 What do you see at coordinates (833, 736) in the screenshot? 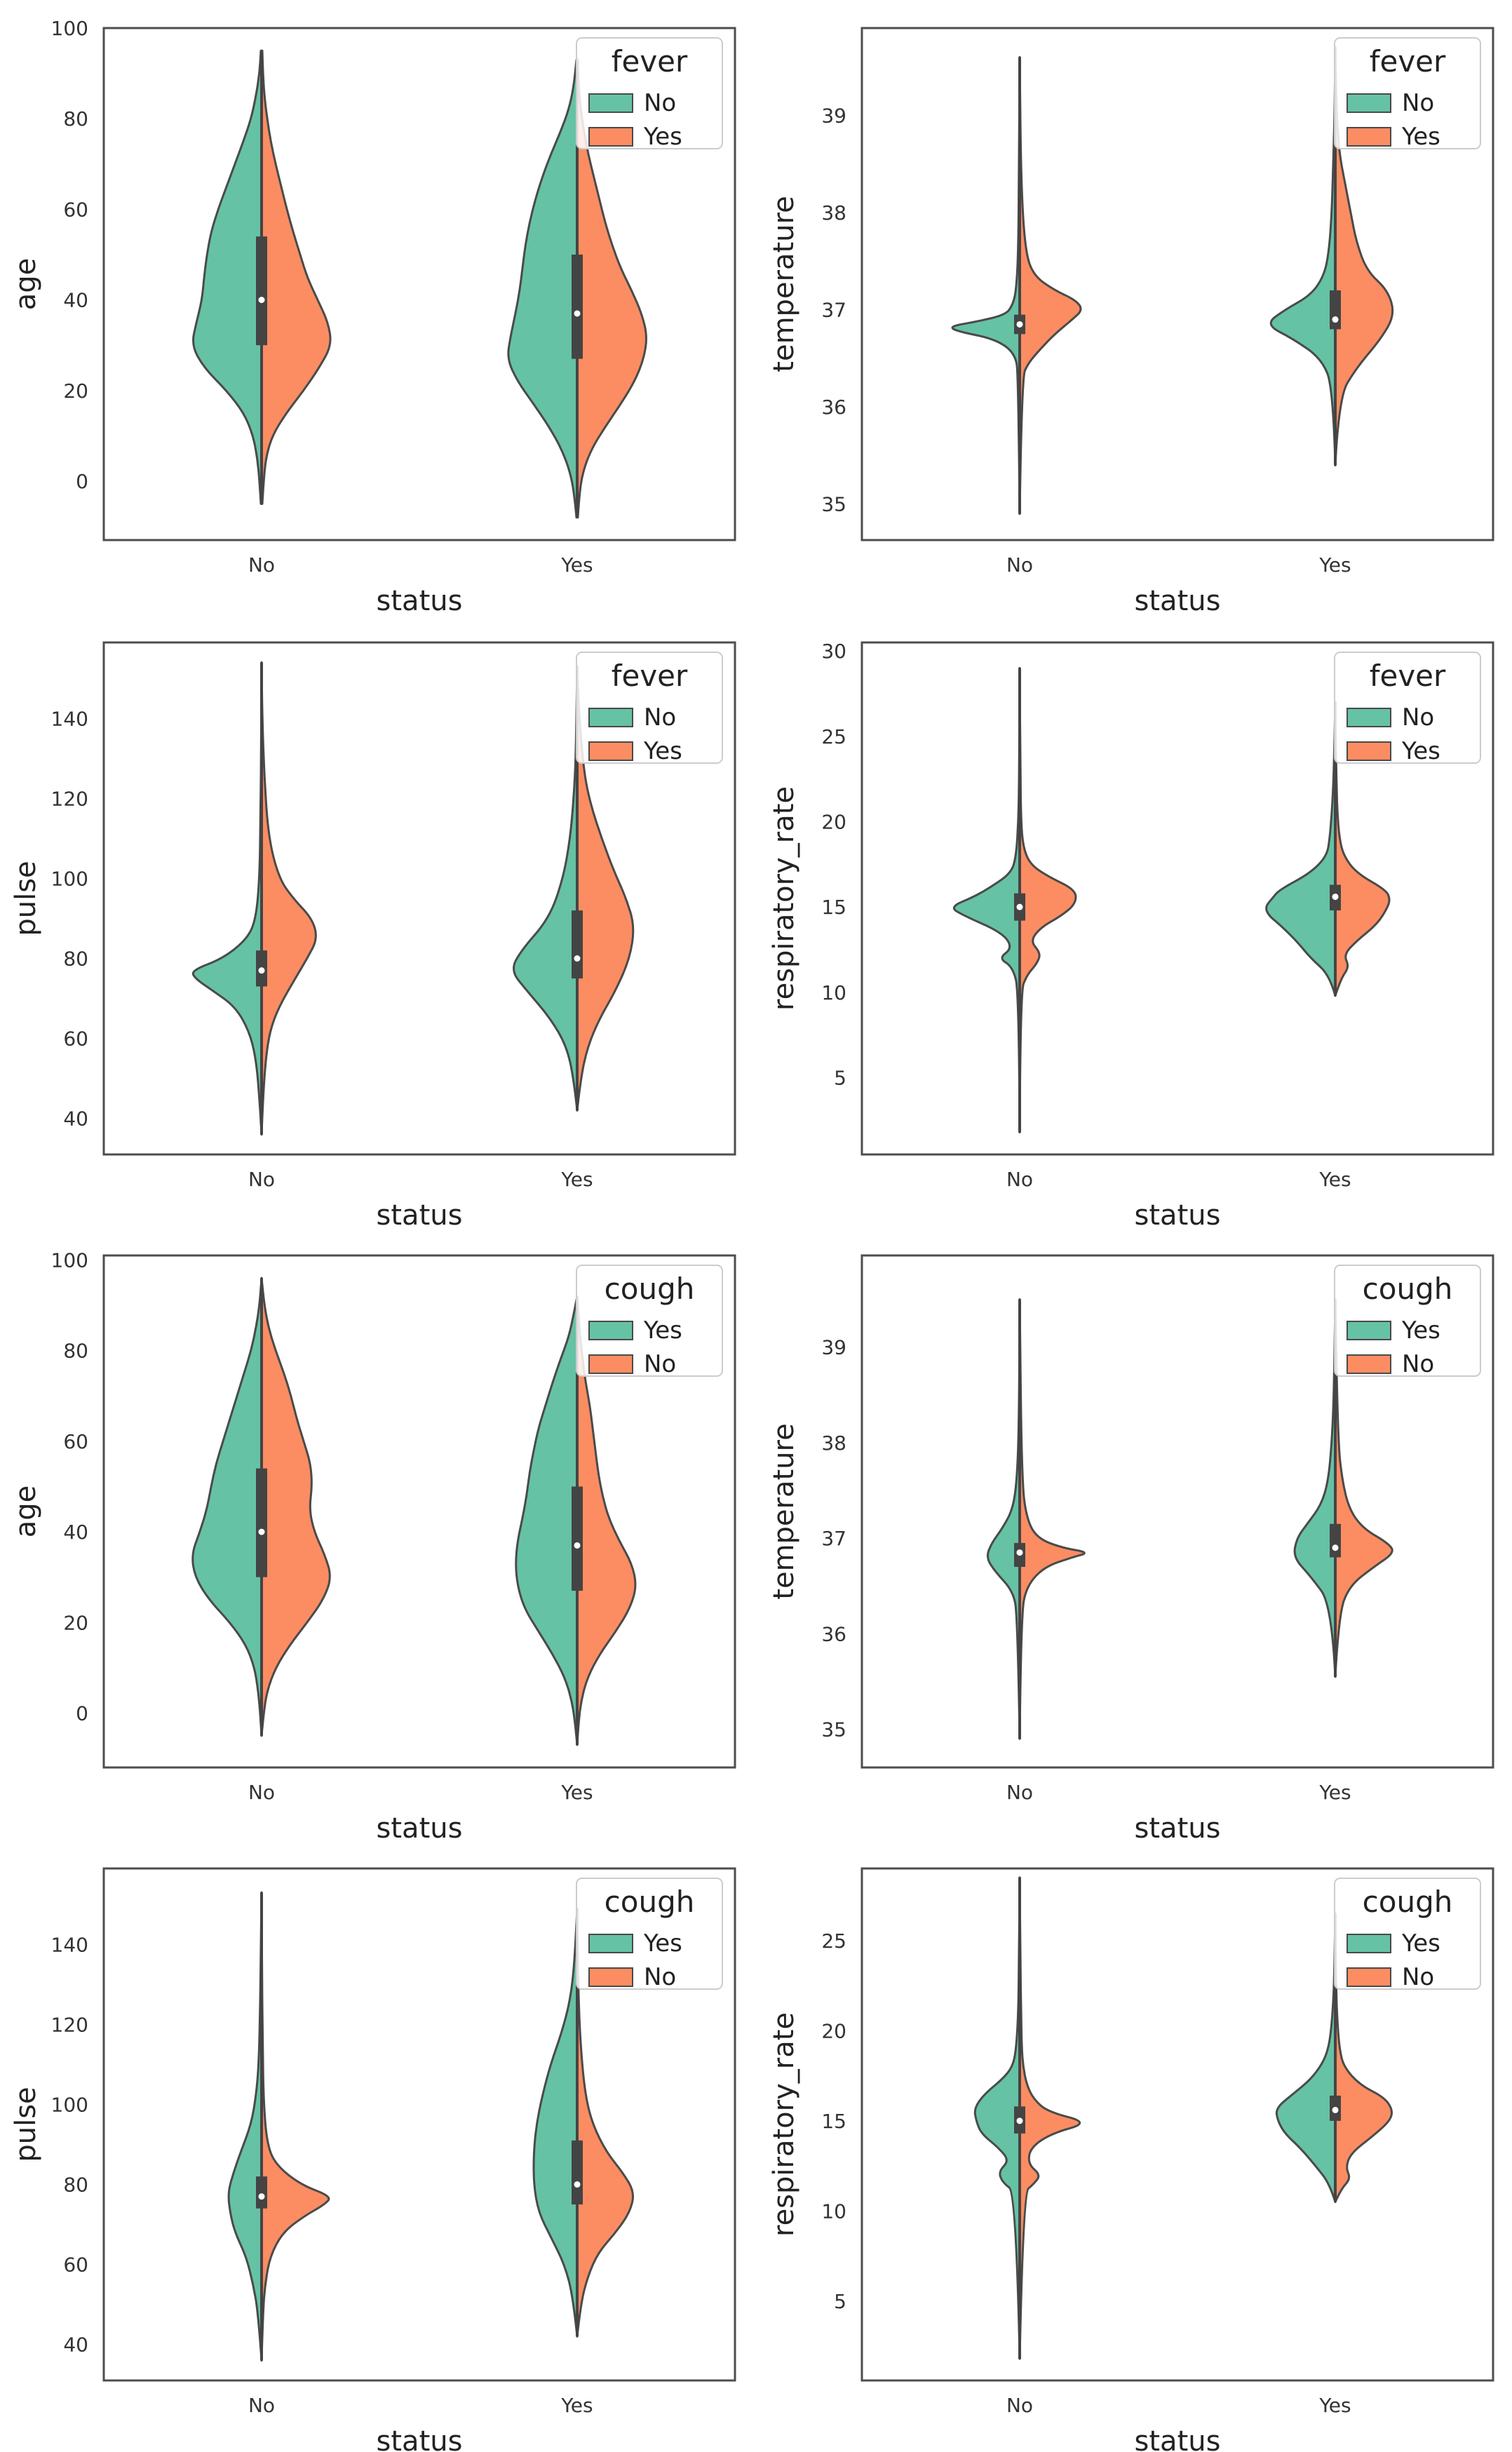
I see `y-tick-label: 25` at bounding box center [833, 736].